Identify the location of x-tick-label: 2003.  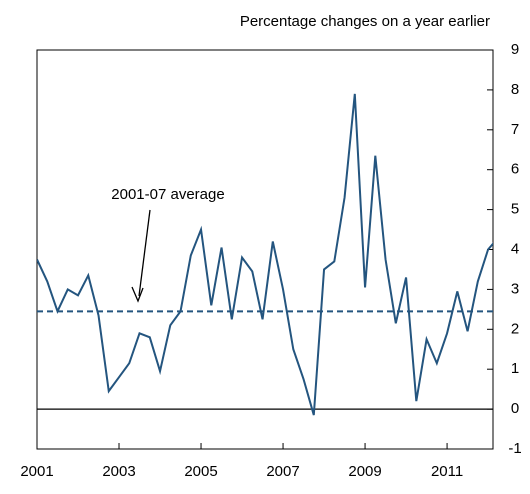
(118, 471).